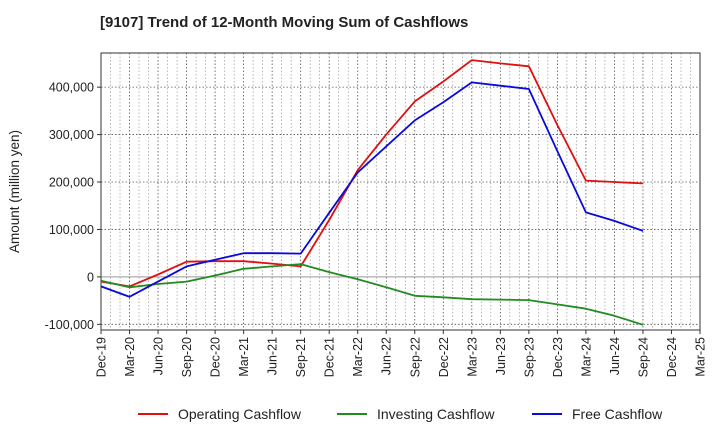 The width and height of the screenshot is (720, 440). I want to click on x-tick-label: Mar-21, so click(244, 357).